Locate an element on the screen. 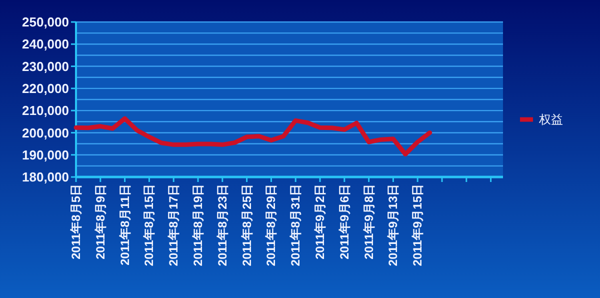  x-tick-label: 2011年8月31日 is located at coordinates (295, 225).